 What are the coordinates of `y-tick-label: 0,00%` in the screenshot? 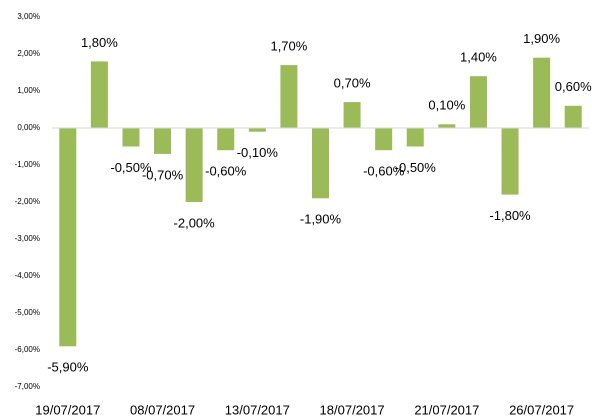 It's located at (28, 127).